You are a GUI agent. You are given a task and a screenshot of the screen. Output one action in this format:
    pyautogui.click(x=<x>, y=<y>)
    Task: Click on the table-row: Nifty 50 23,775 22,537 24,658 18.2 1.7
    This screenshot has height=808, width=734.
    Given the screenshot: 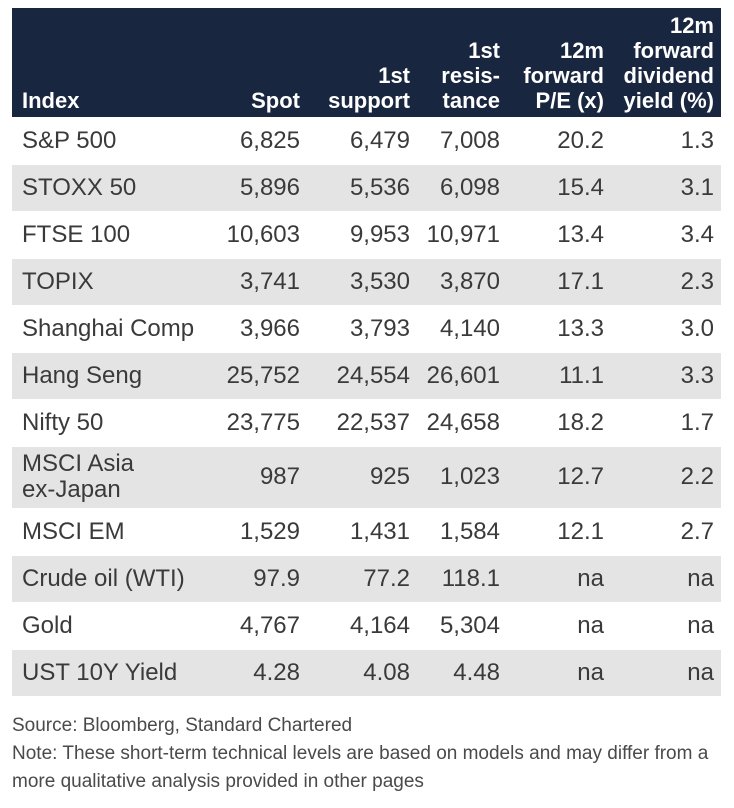 What is the action you would take?
    pyautogui.click(x=366, y=422)
    